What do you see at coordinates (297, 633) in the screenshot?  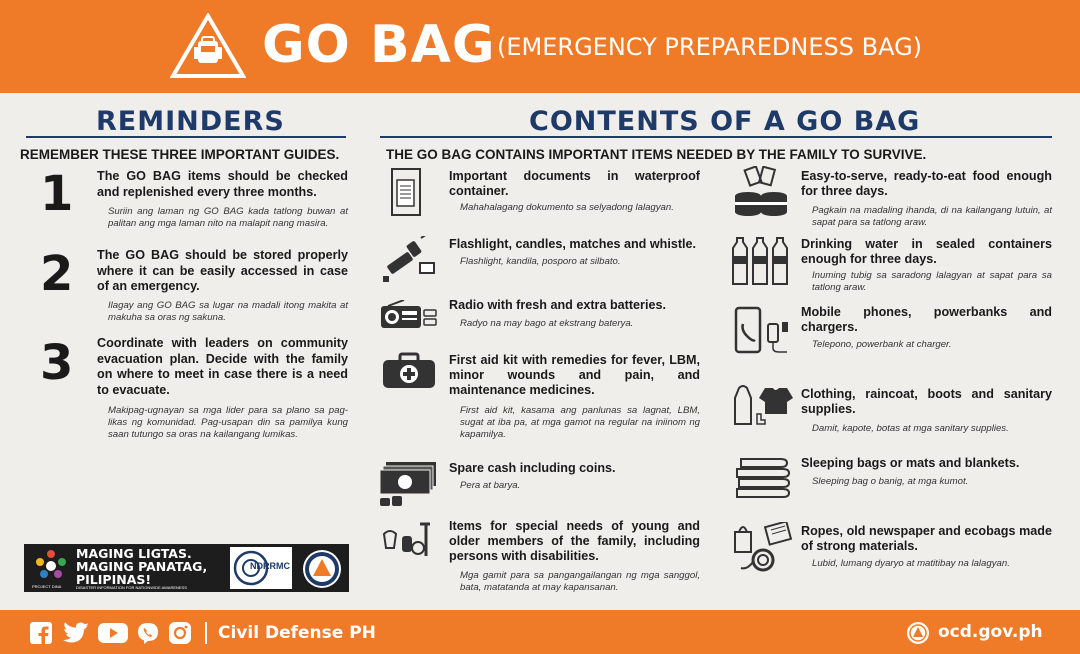 I see `footer-brand: Civil Defense PH` at bounding box center [297, 633].